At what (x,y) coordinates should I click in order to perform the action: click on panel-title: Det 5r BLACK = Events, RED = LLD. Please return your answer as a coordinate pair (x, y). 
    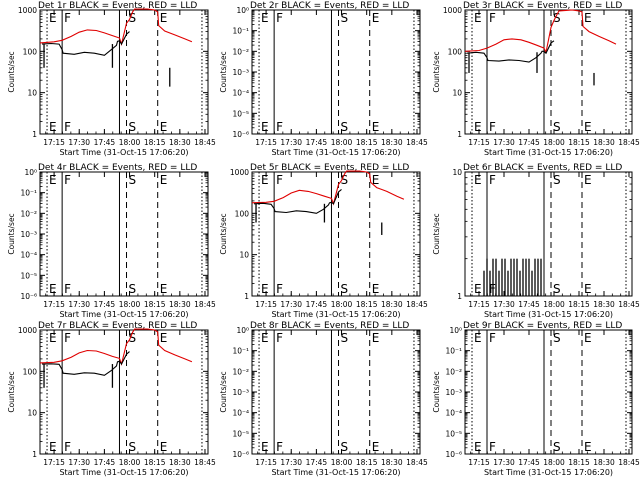
    Looking at the image, I should click on (329, 168).